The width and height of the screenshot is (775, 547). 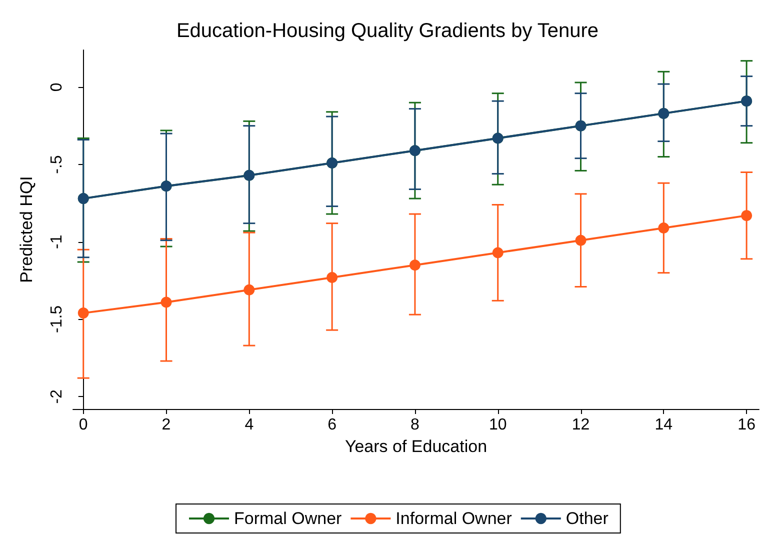 I want to click on y-tick-label: 0, so click(x=57, y=87).